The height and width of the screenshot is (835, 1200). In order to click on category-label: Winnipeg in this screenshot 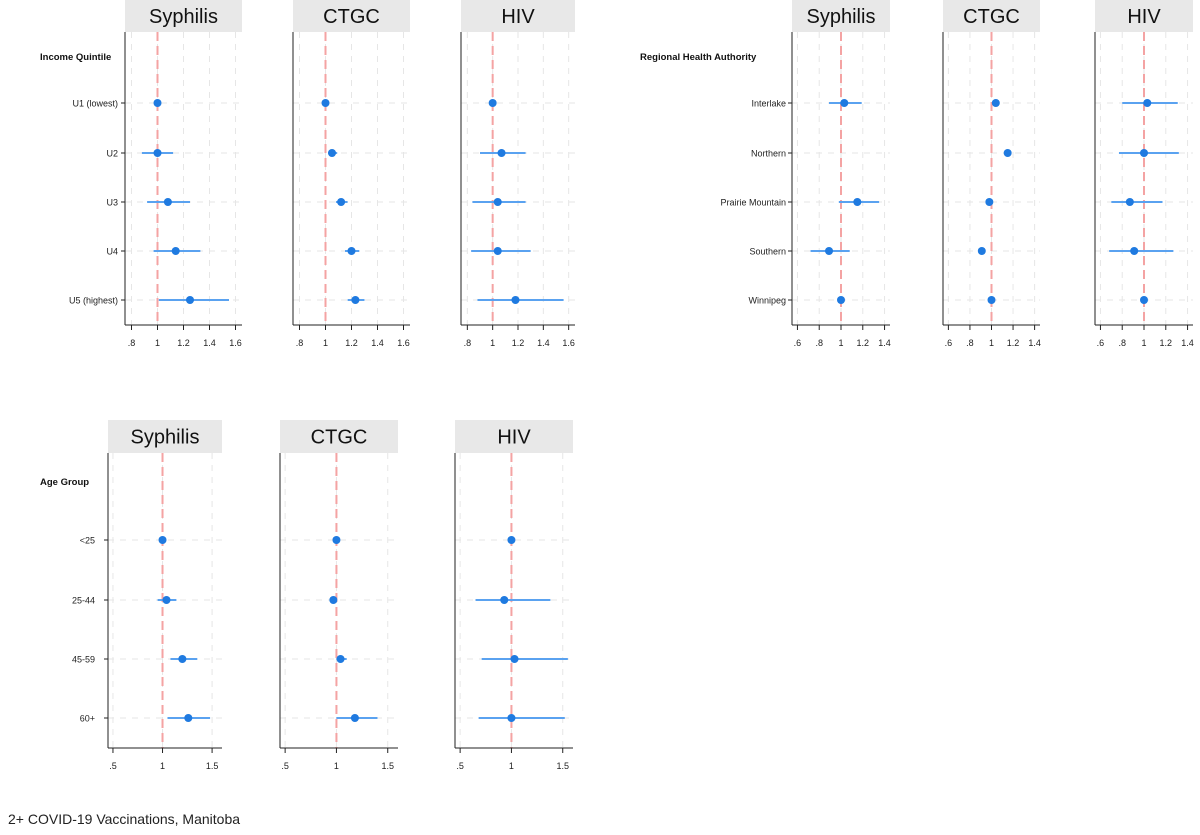, I will do `click(767, 301)`.